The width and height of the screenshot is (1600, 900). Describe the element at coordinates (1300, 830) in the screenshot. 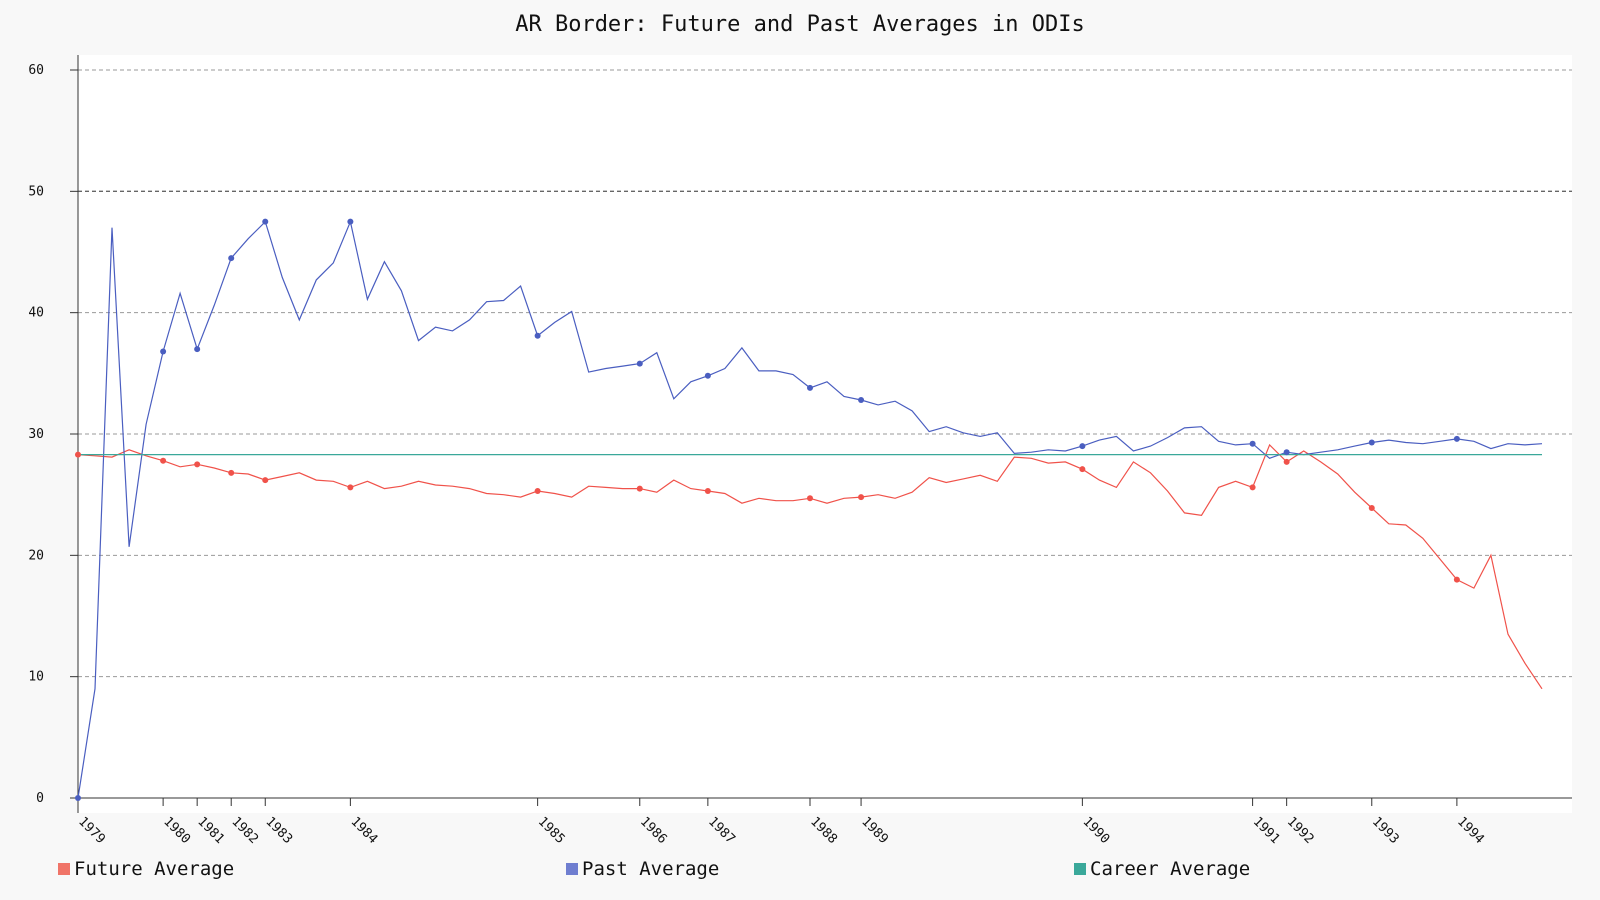

I see `x-tick-label: 1992` at that location.